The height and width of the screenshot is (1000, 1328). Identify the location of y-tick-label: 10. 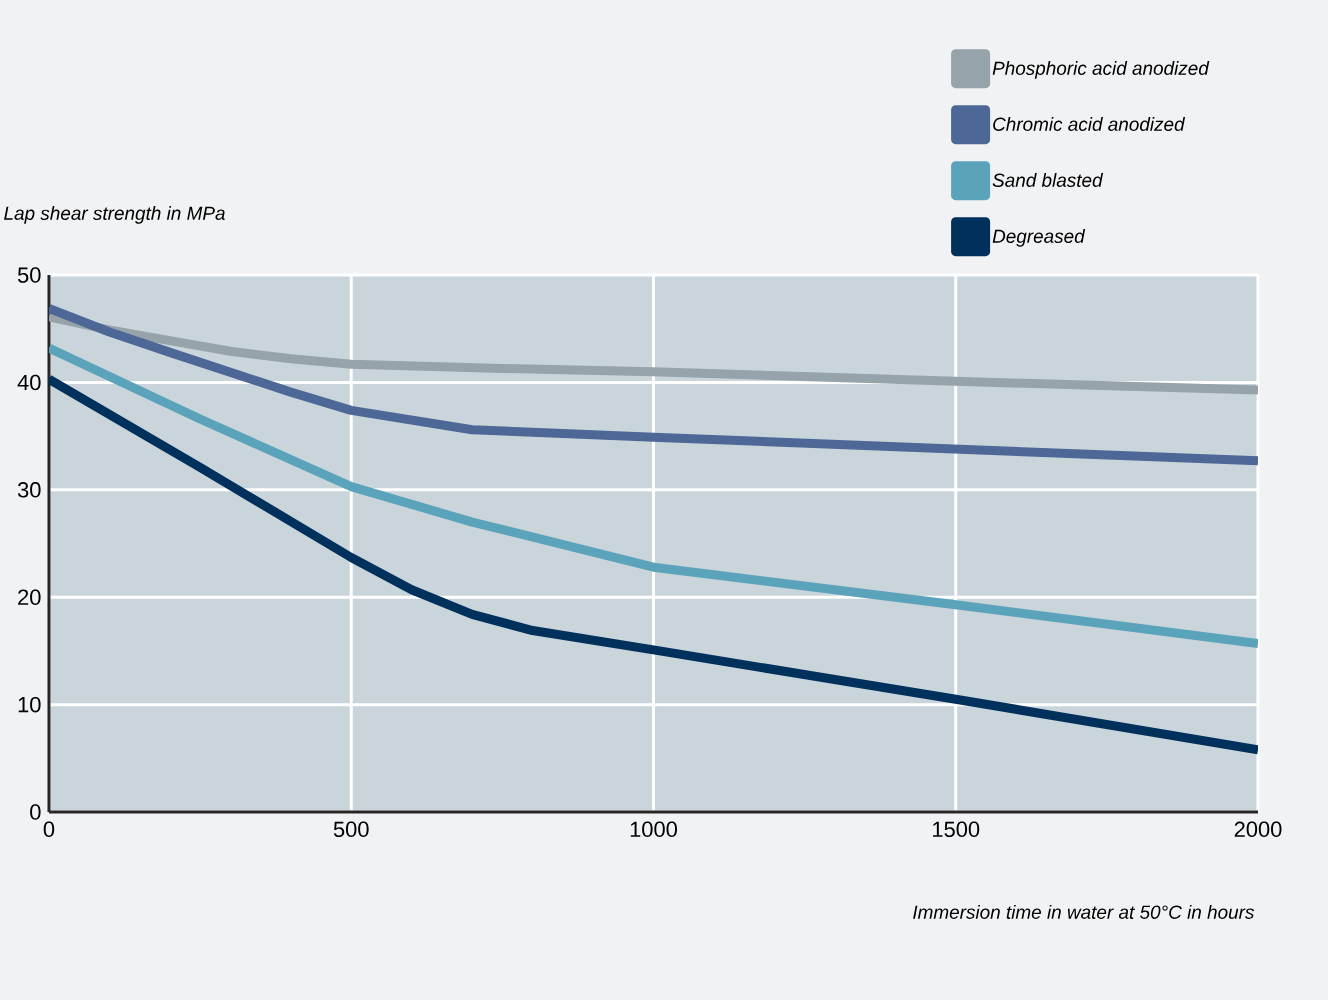
(29, 704).